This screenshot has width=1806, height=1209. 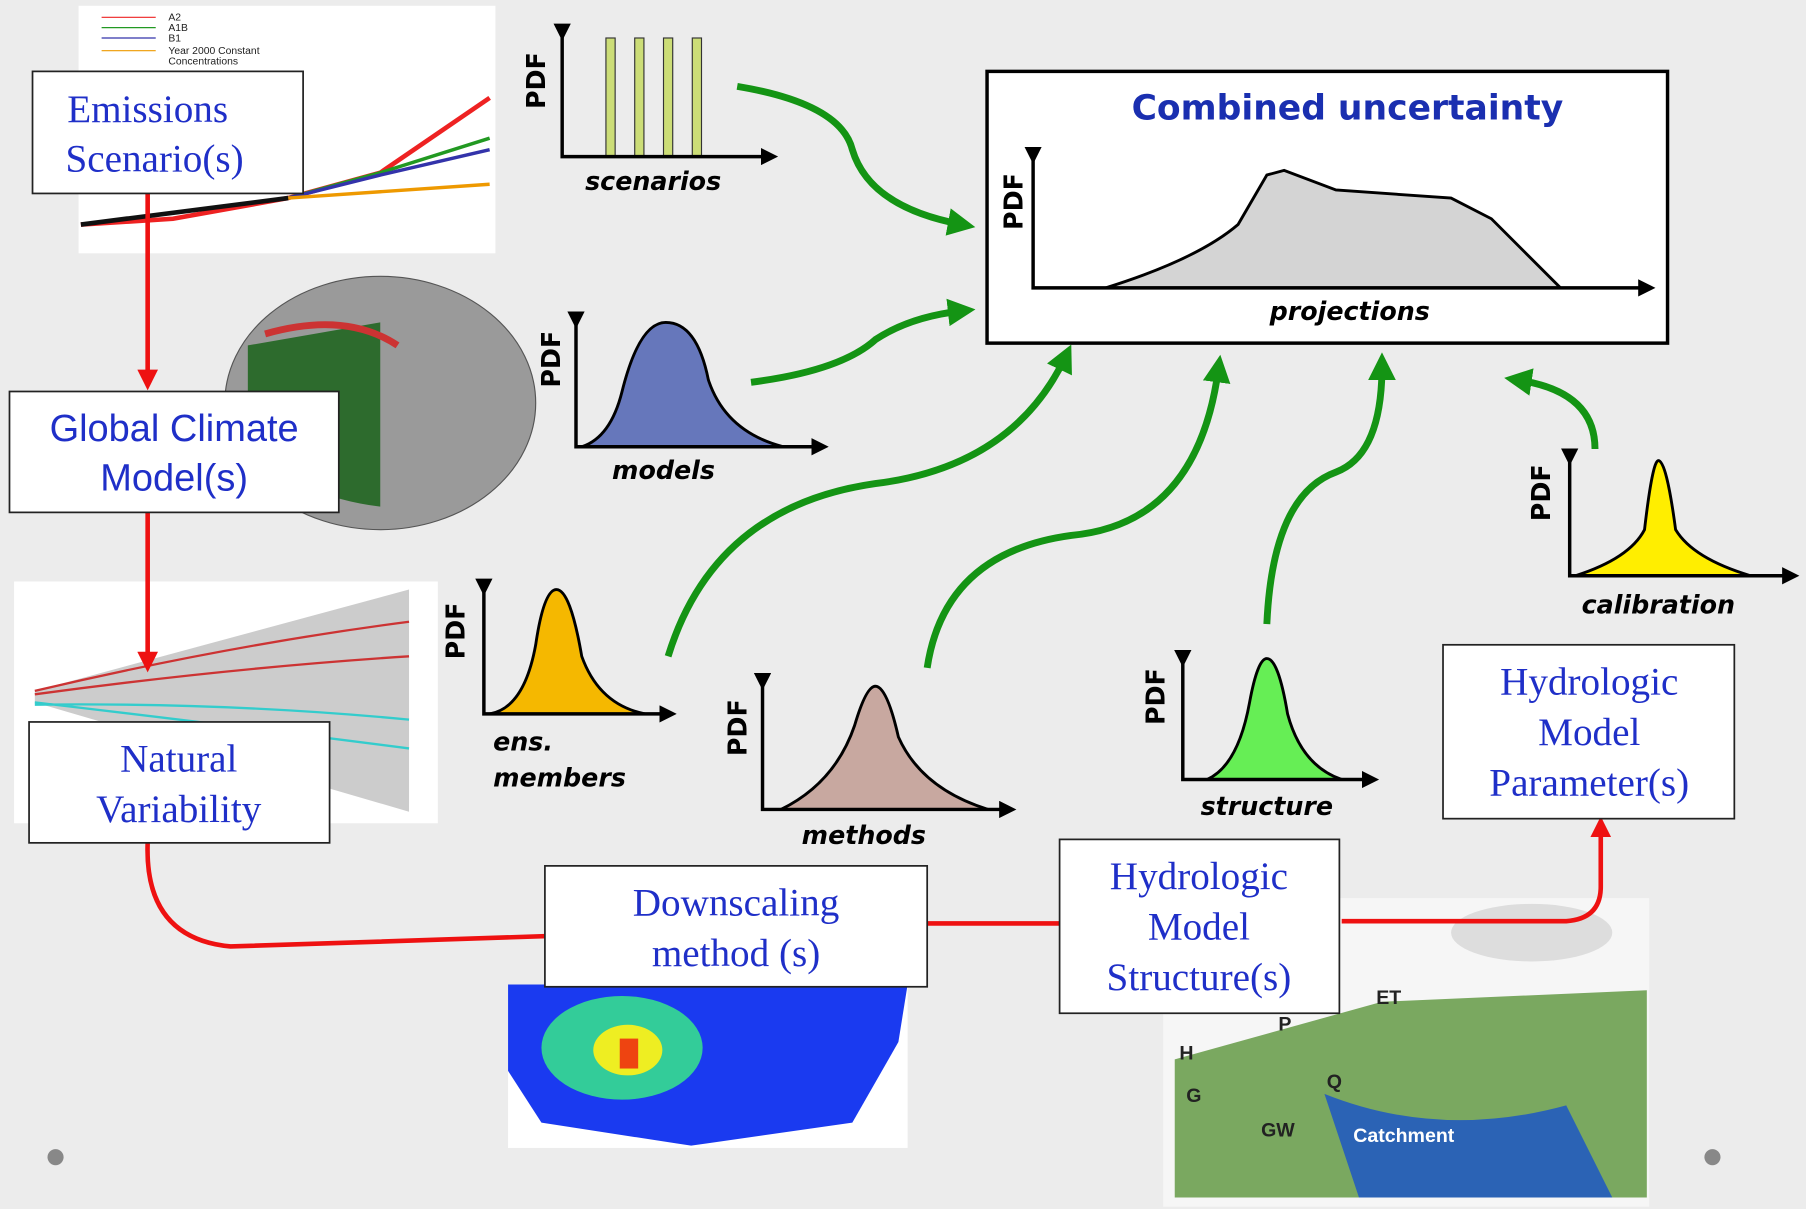 What do you see at coordinates (869, 761) in the screenshot?
I see `pdf-panel: PDF methods` at bounding box center [869, 761].